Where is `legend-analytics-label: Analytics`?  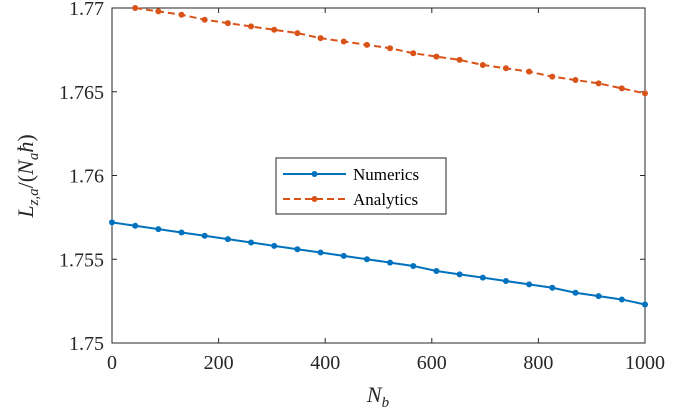 legend-analytics-label: Analytics is located at coordinates (385, 199).